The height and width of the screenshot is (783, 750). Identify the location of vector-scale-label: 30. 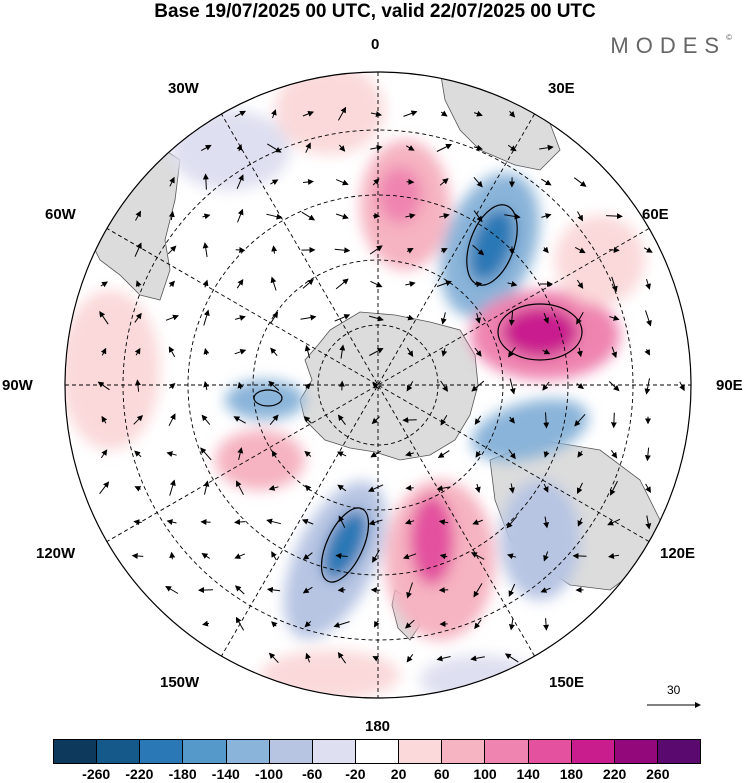
(674, 690).